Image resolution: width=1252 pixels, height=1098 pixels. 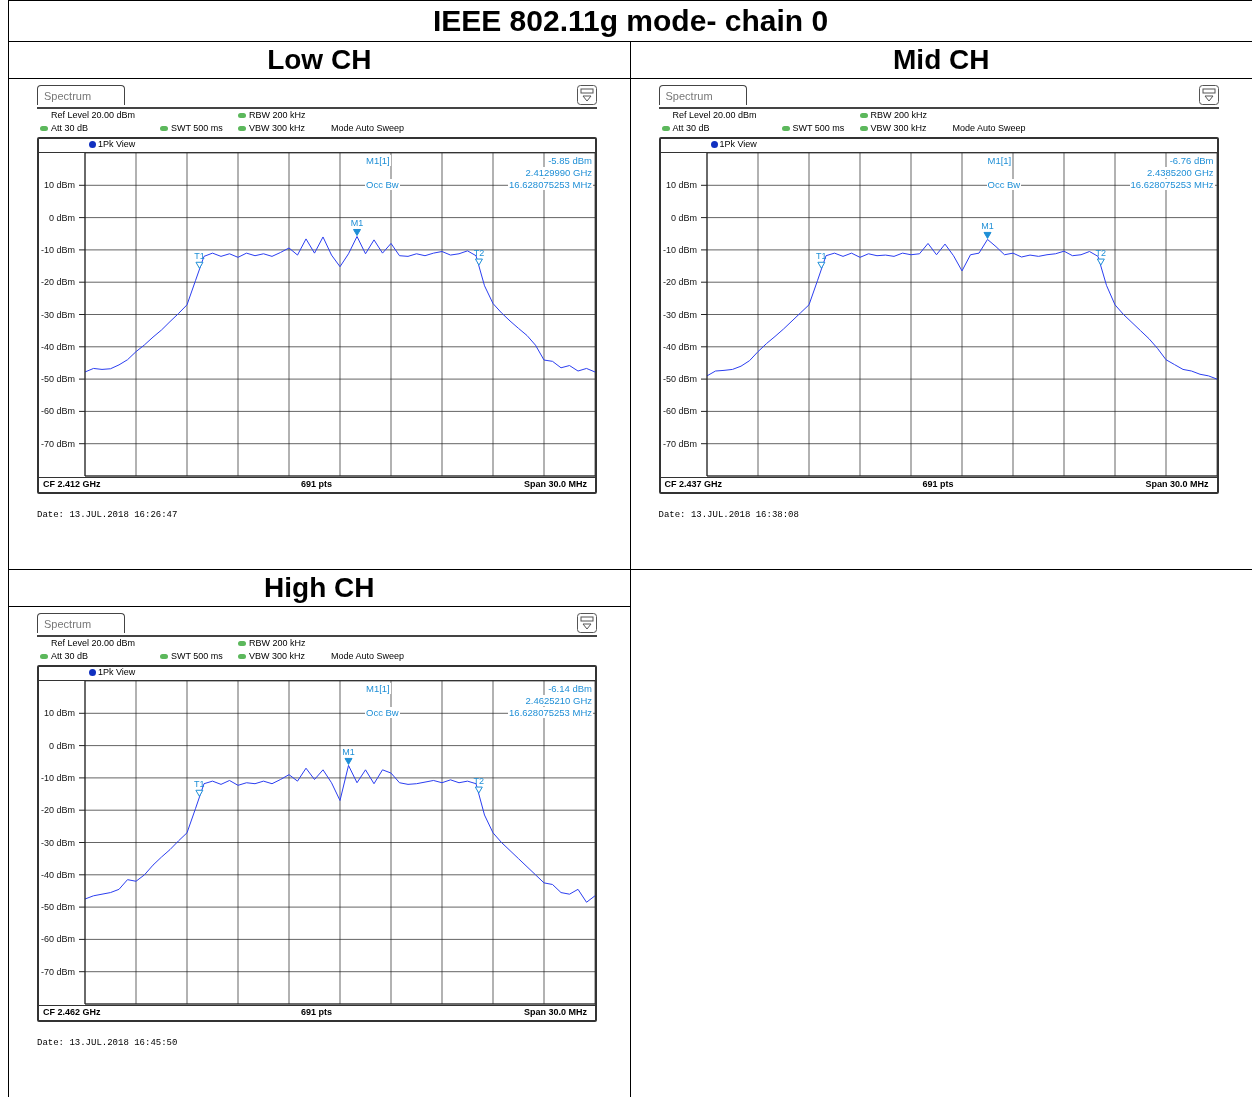 What do you see at coordinates (319, 588) in the screenshot?
I see `chart-title: High CH` at bounding box center [319, 588].